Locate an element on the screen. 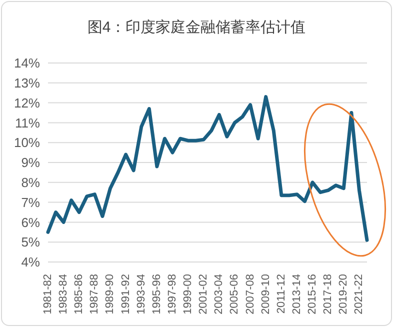 This screenshot has width=393, height=327. y-tick-label: 4% is located at coordinates (30, 262).